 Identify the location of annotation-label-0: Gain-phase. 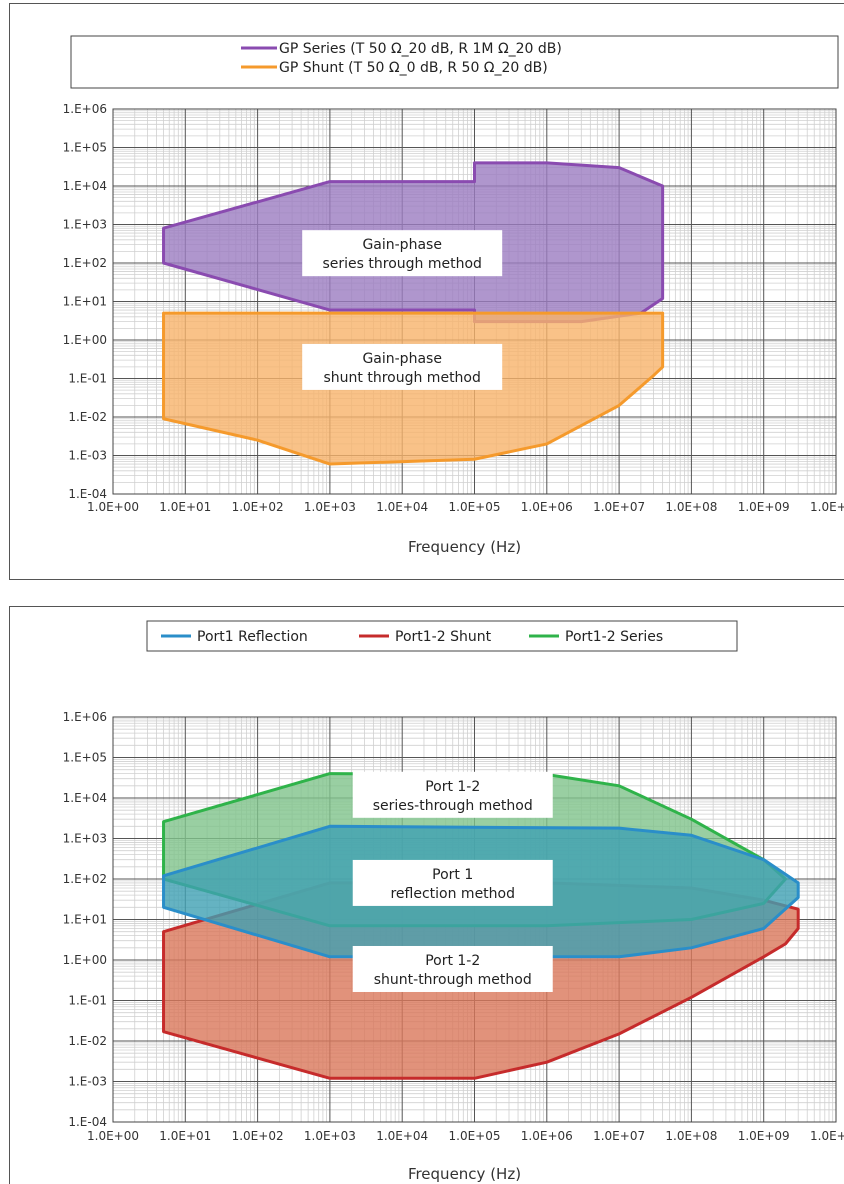
(402, 245).